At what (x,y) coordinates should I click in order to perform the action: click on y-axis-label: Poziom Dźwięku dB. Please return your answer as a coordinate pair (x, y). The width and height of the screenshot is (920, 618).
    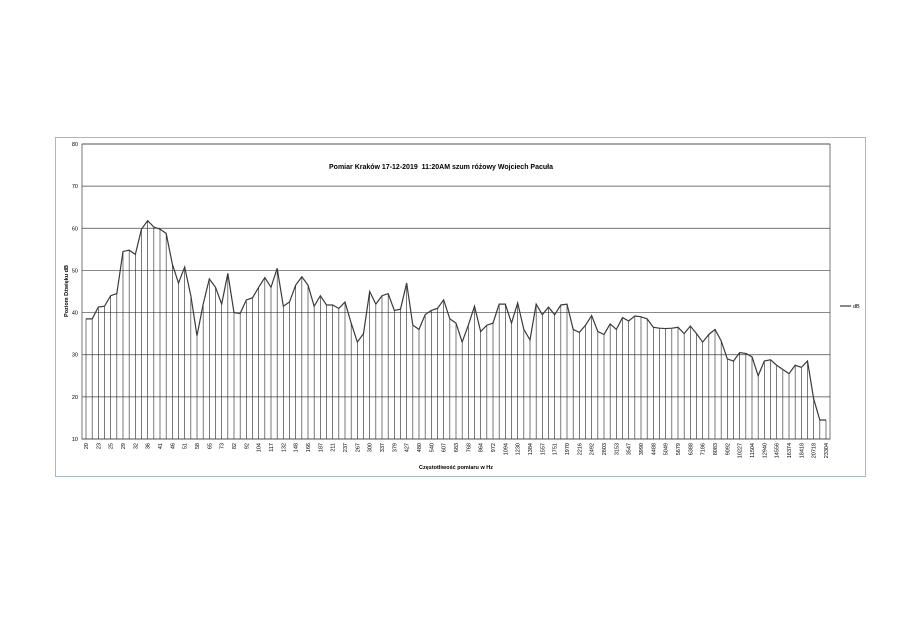
    Looking at the image, I should click on (67, 291).